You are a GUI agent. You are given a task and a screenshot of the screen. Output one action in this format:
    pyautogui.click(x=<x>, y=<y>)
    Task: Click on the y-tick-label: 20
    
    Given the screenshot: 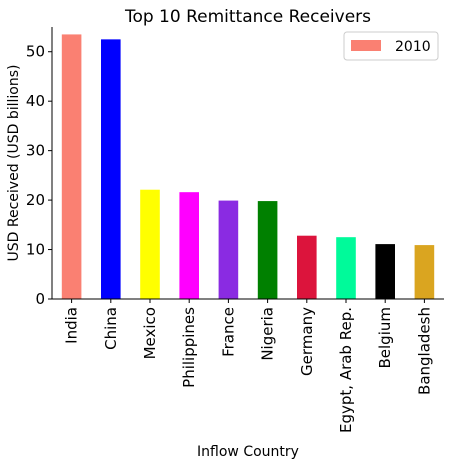 What is the action you would take?
    pyautogui.click(x=35, y=200)
    